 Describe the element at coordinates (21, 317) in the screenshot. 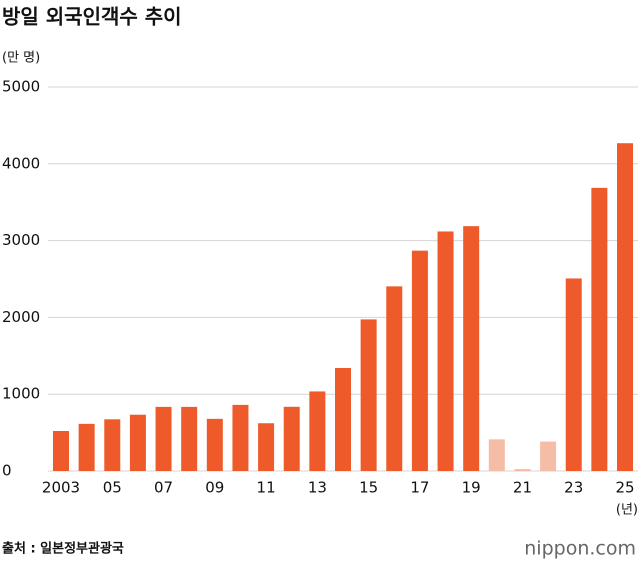

I see `y-tick-label: 2000` at that location.